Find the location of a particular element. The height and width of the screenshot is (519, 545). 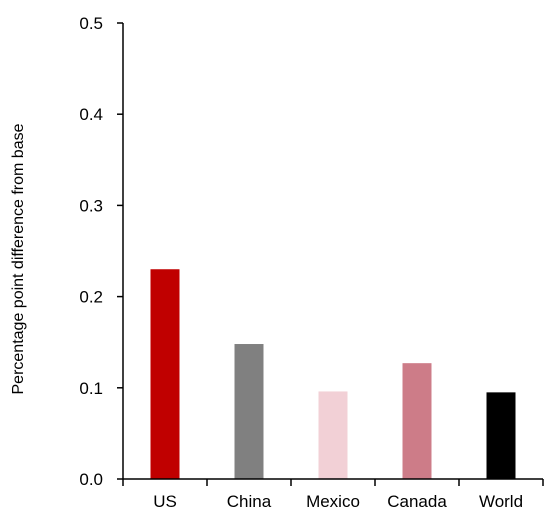

bar-us is located at coordinates (165, 374).